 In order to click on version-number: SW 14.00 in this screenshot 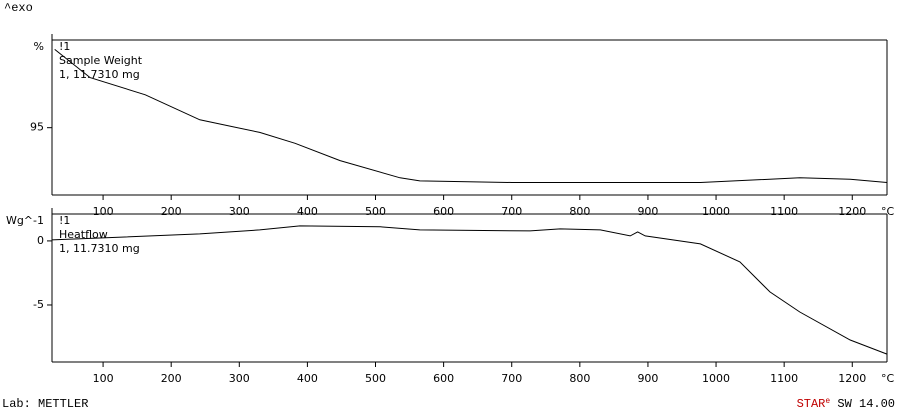, I will do `click(866, 404)`.